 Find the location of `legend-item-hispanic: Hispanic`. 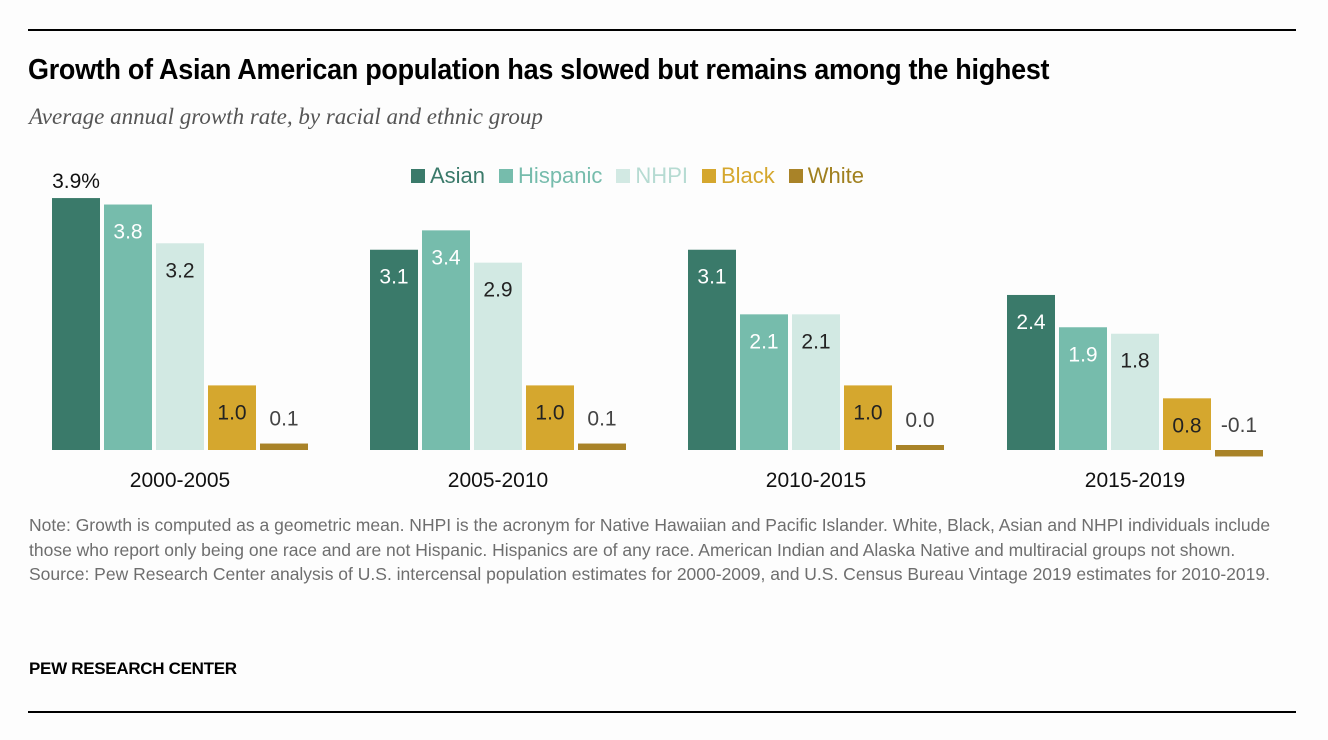

legend-item-hispanic: Hispanic is located at coordinates (550, 176).